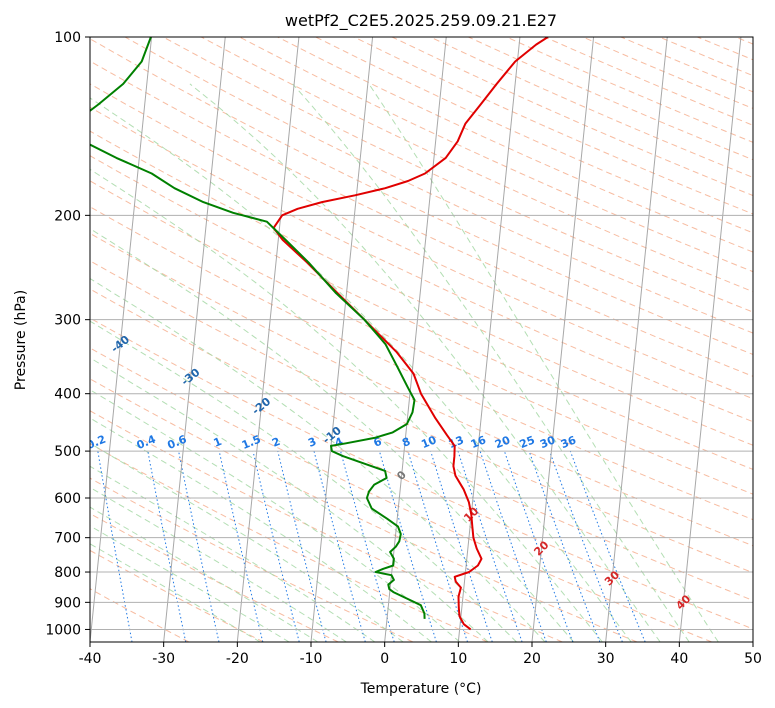  What do you see at coordinates (163, 659) in the screenshot?
I see `x-tick-label: -30` at bounding box center [163, 659].